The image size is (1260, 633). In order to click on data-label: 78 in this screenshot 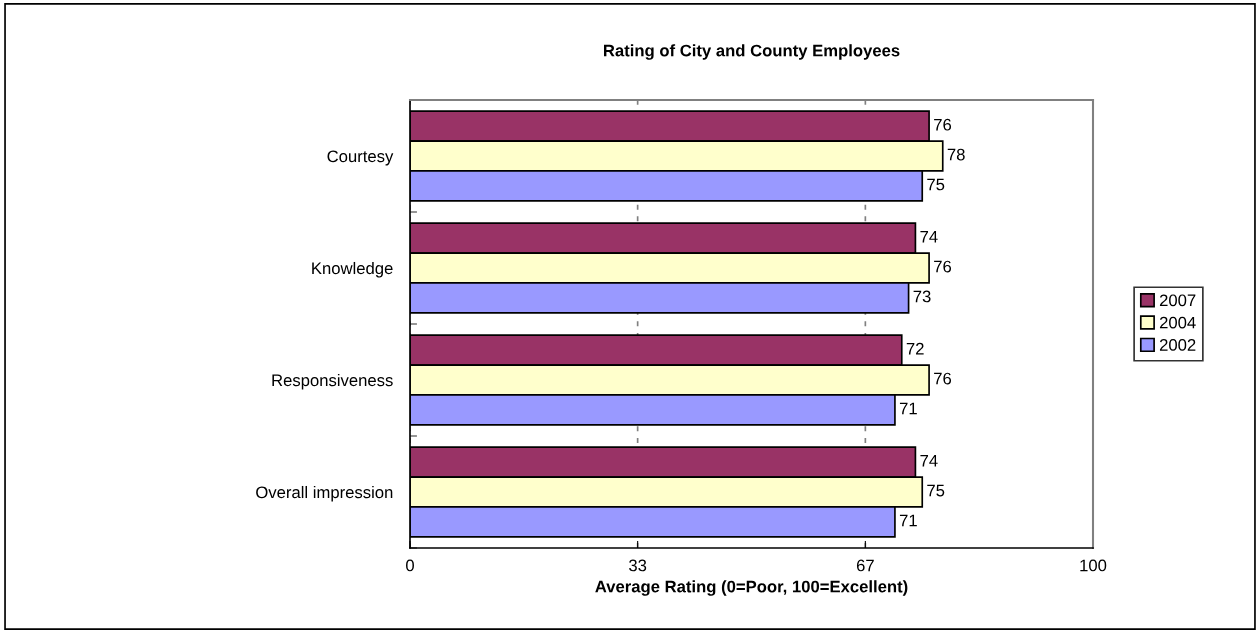, I will do `click(956, 154)`.